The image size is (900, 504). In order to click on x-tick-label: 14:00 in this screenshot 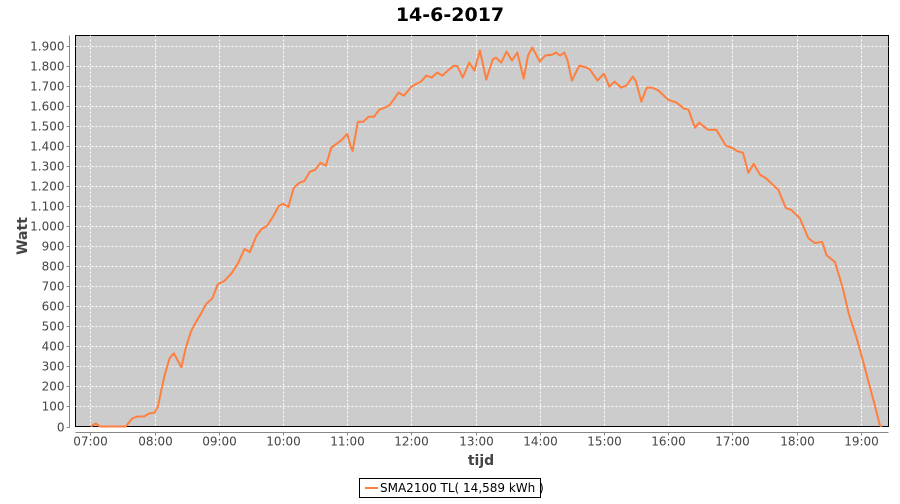, I will do `click(540, 442)`.